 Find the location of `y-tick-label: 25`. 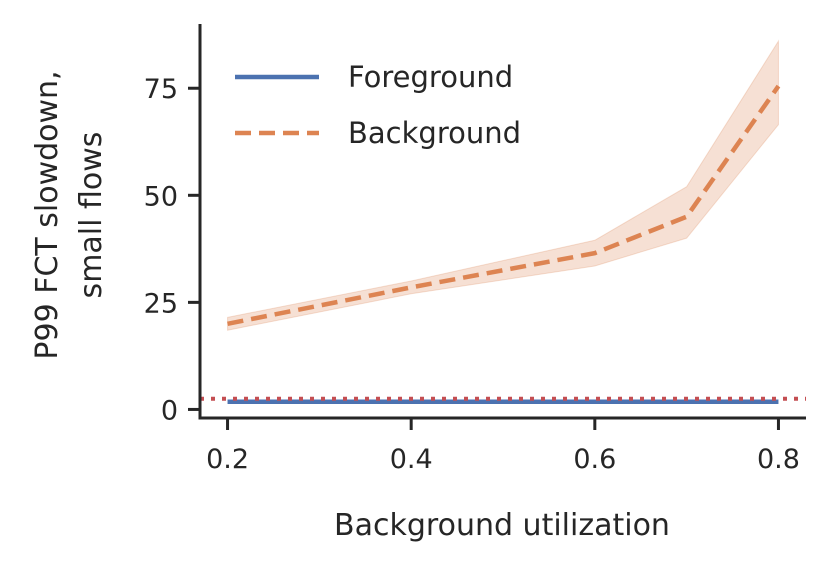

y-tick-label: 25 is located at coordinates (161, 303).